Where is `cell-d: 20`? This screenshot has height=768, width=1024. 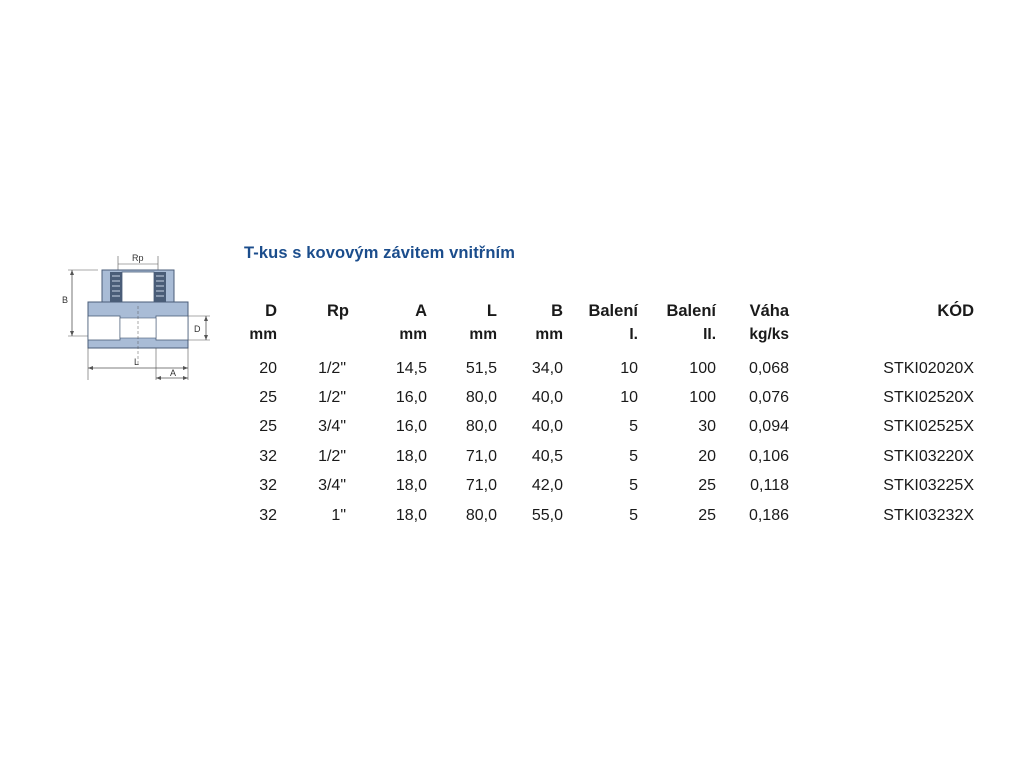
cell-d: 20 is located at coordinates (268, 368).